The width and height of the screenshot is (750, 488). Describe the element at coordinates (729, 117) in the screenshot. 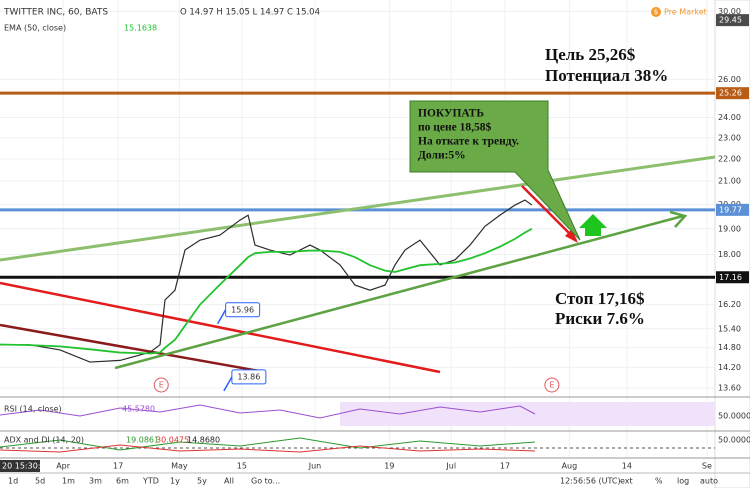

I see `y-tick-label: 24.00` at that location.